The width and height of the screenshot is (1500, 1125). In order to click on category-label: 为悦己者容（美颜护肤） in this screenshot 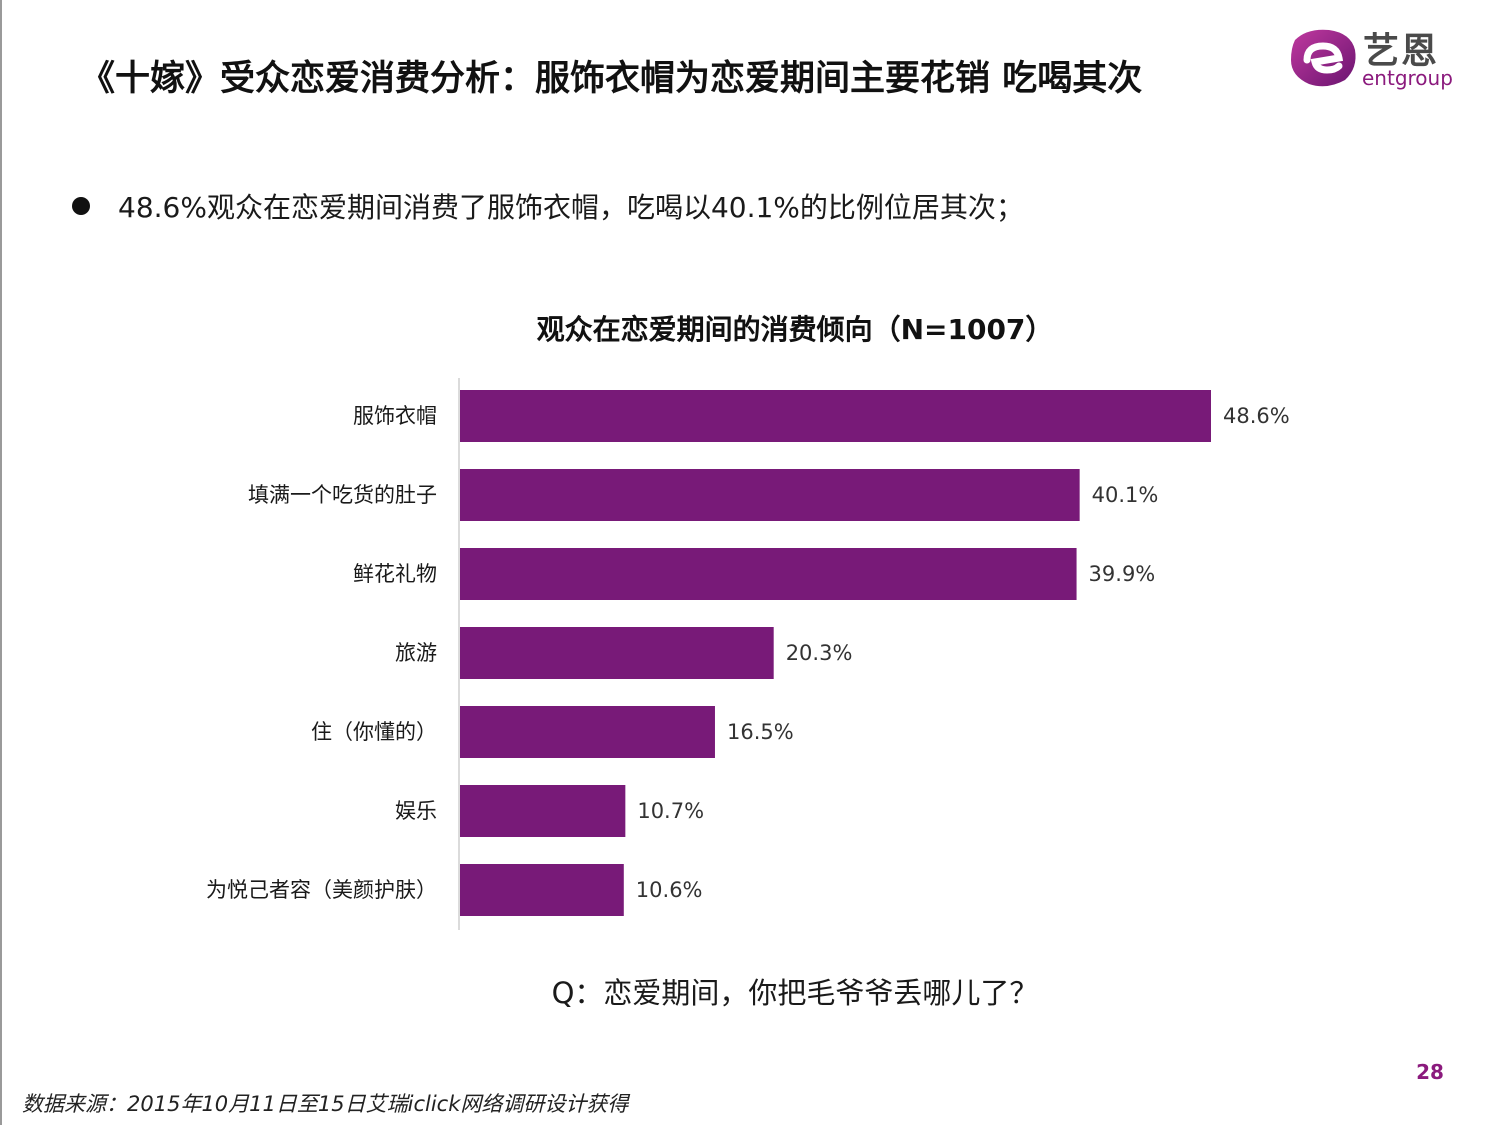, I will do `click(321, 890)`.